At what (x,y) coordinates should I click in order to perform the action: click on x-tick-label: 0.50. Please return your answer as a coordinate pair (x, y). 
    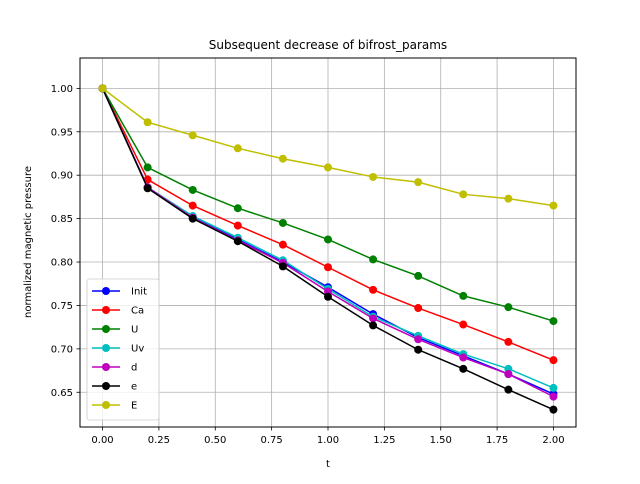
    Looking at the image, I should click on (215, 440).